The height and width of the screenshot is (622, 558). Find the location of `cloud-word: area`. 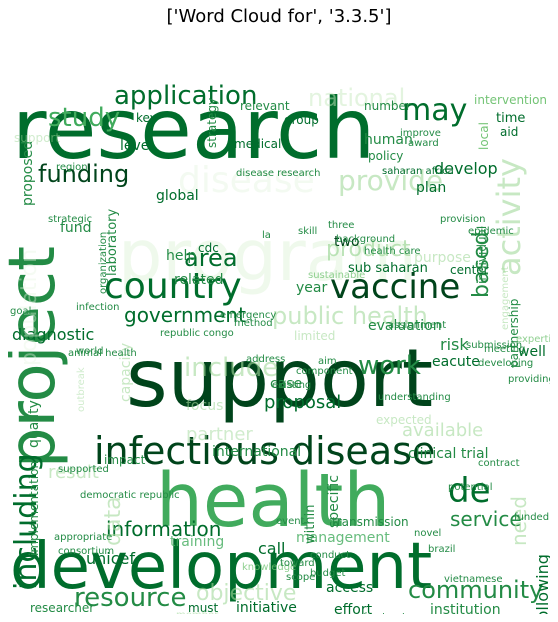

cloud-word: area is located at coordinates (211, 258).